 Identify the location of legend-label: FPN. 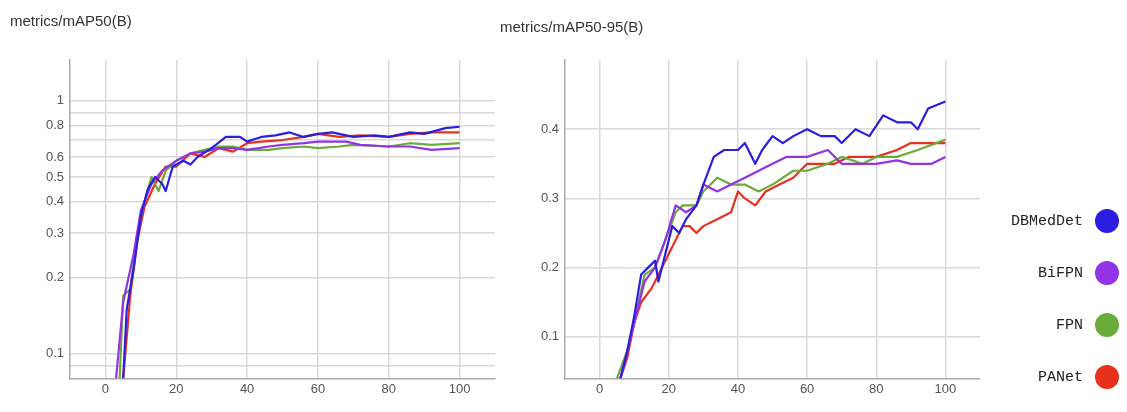
(1069, 325).